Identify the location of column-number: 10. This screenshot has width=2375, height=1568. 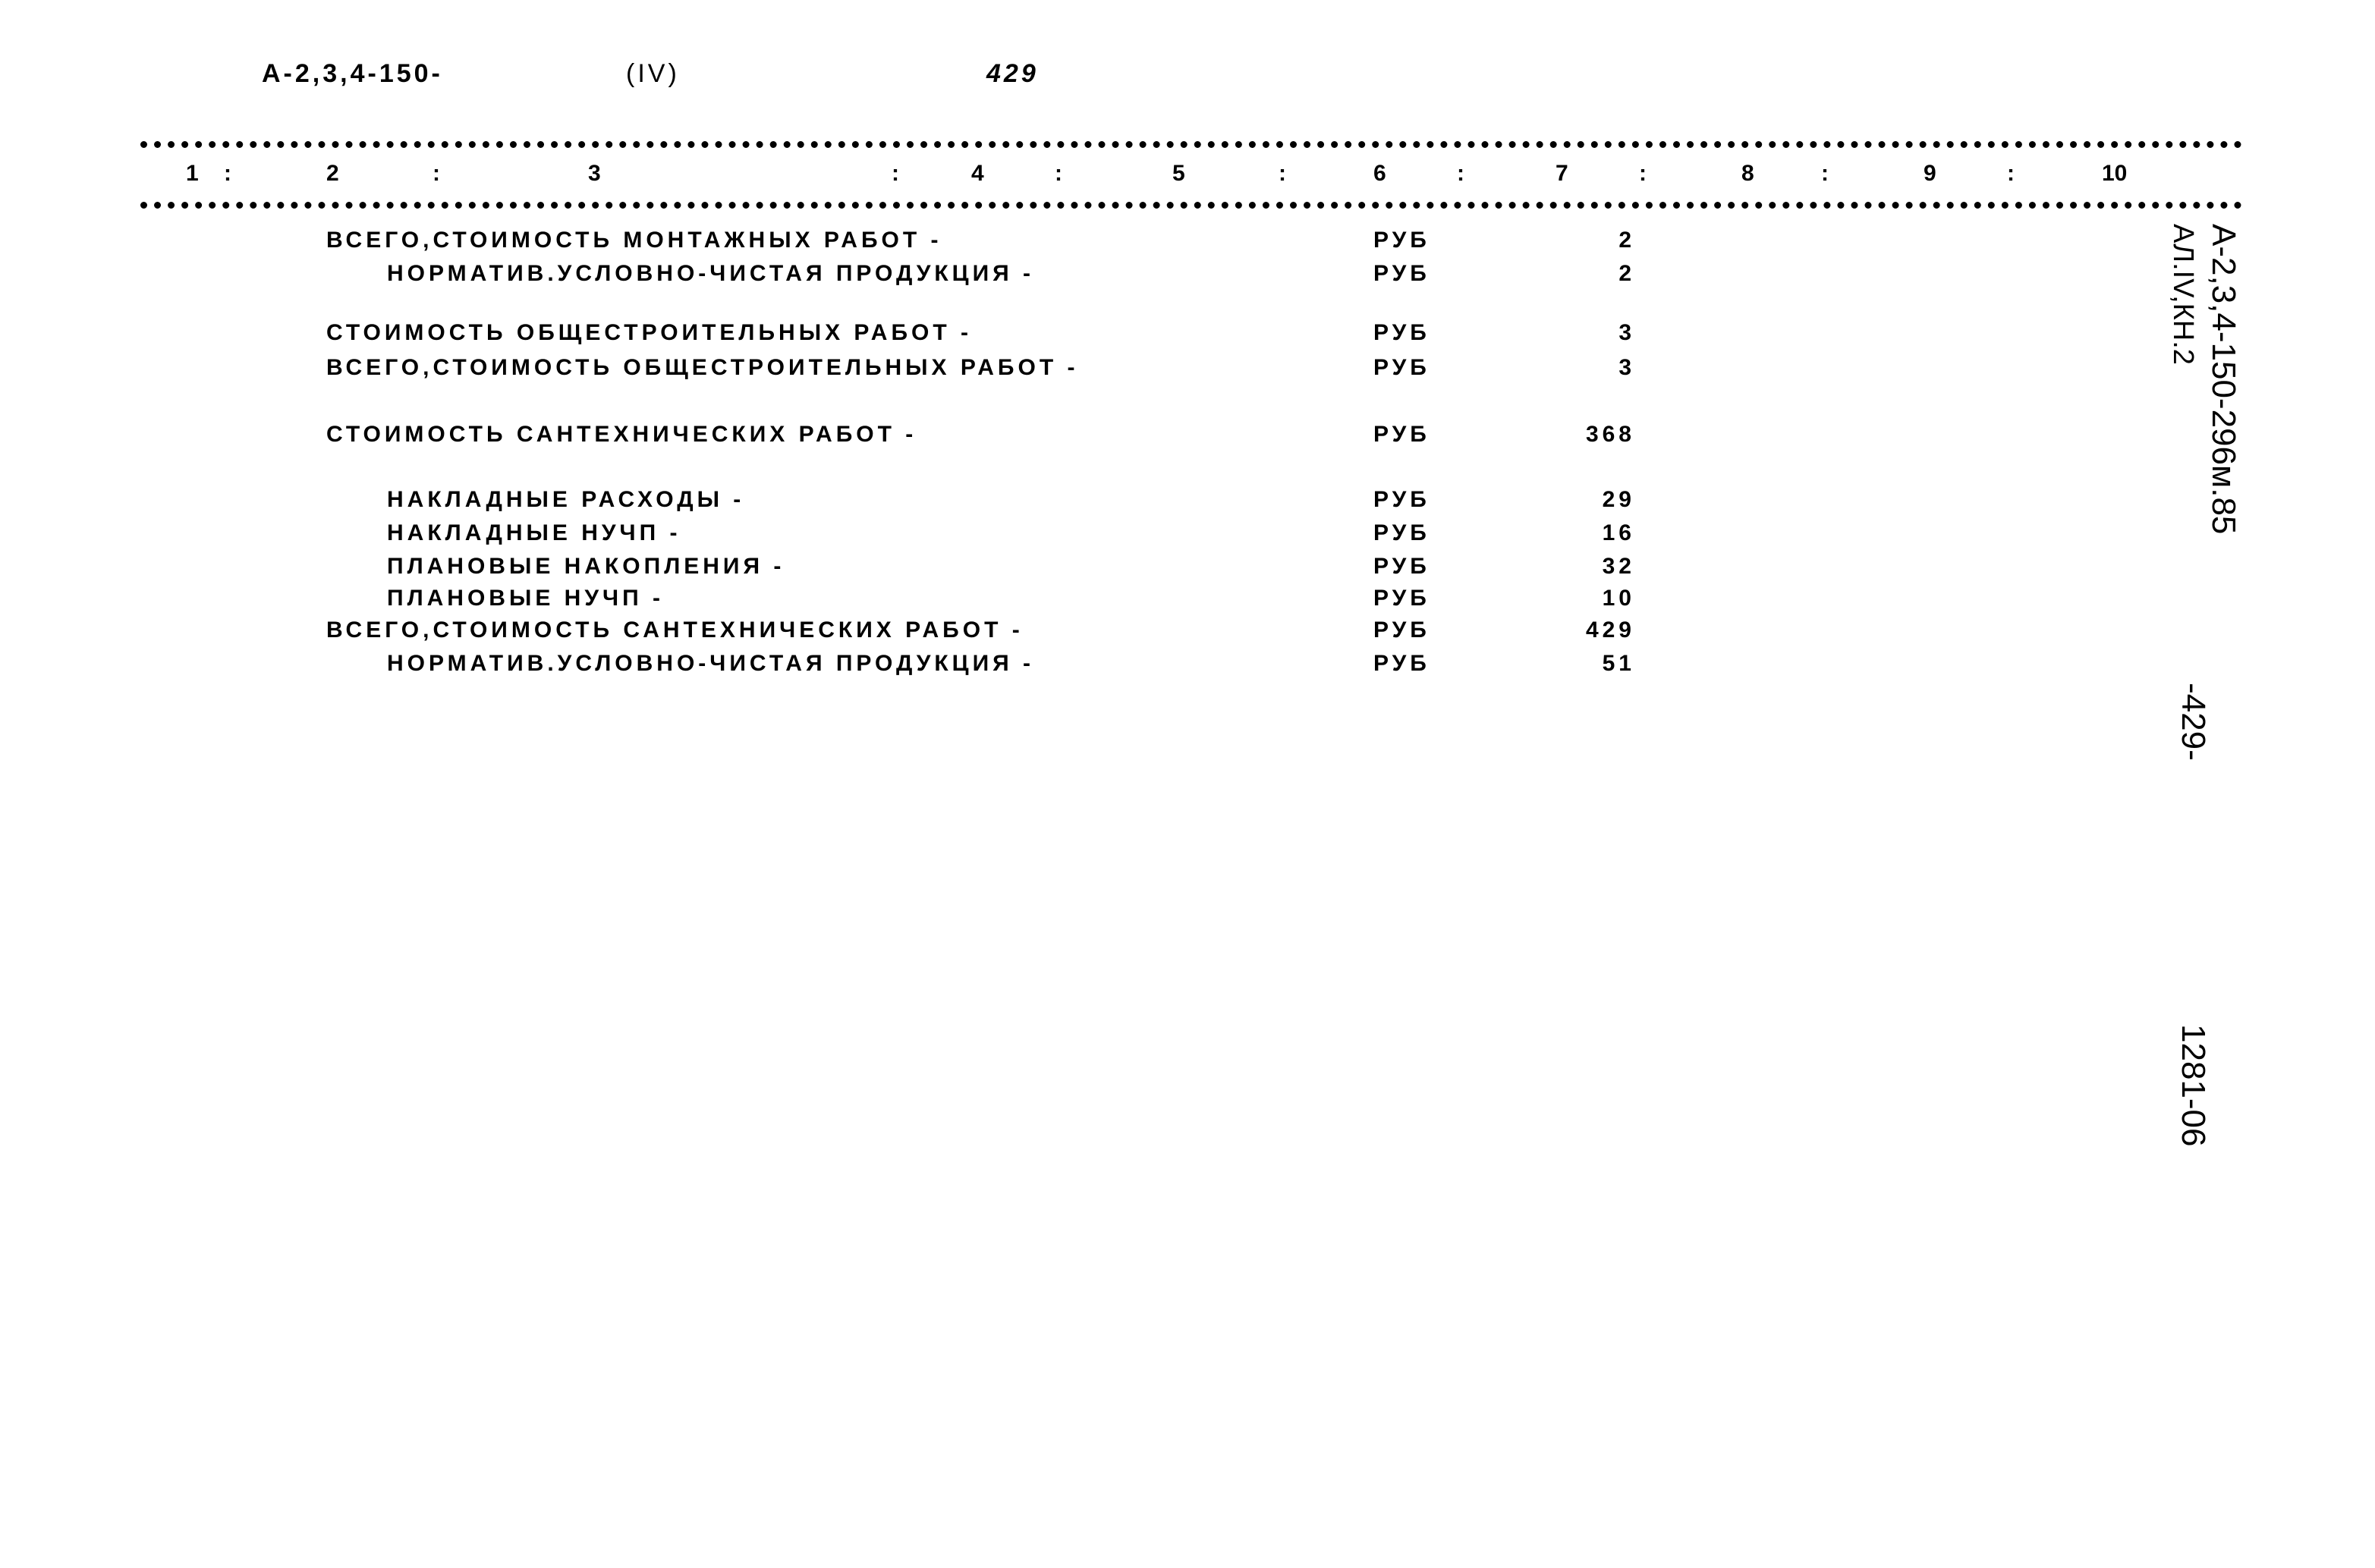
(2115, 174).